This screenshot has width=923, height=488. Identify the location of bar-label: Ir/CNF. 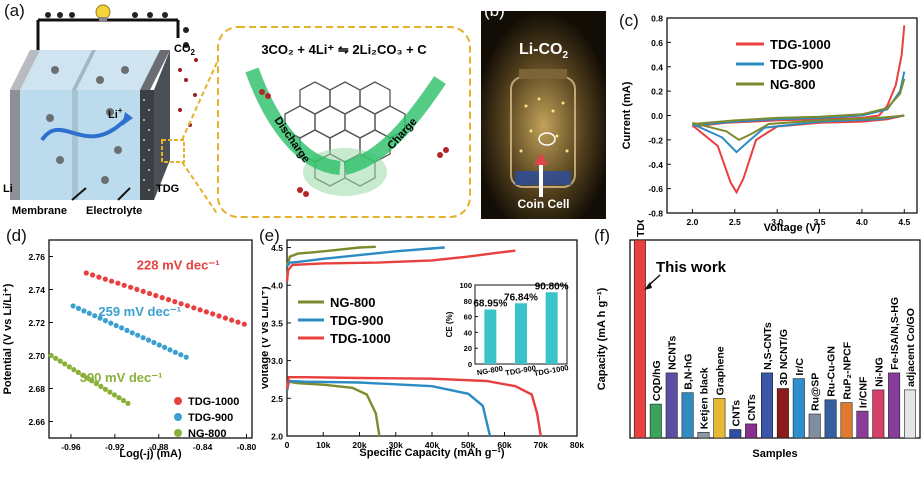
(863, 392).